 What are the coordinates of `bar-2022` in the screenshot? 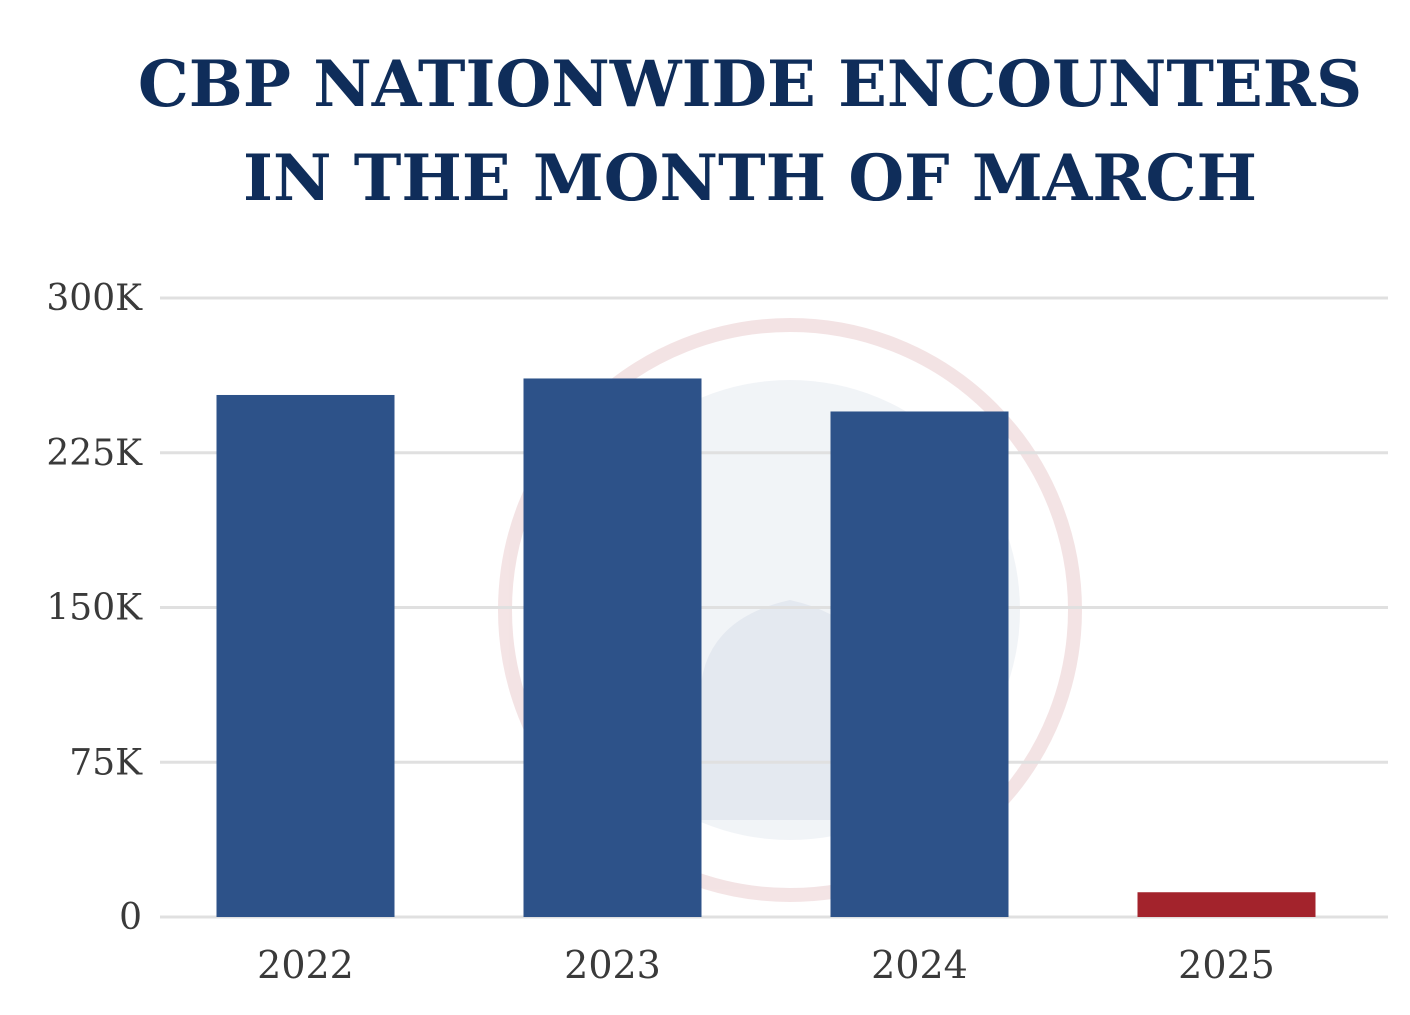 It's located at (305, 655).